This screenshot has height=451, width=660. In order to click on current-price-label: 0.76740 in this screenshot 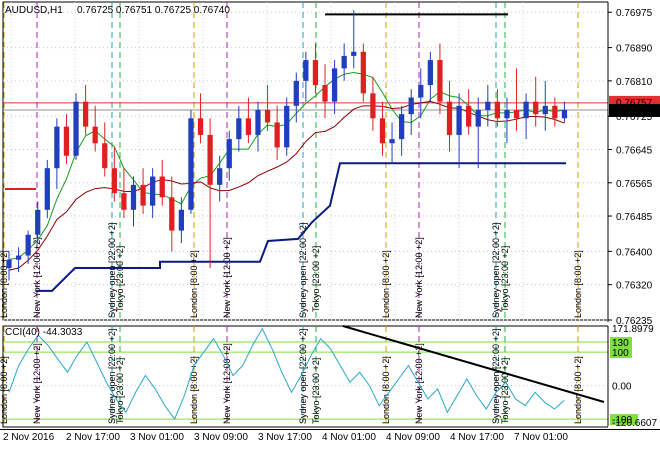, I will do `click(634, 111)`.